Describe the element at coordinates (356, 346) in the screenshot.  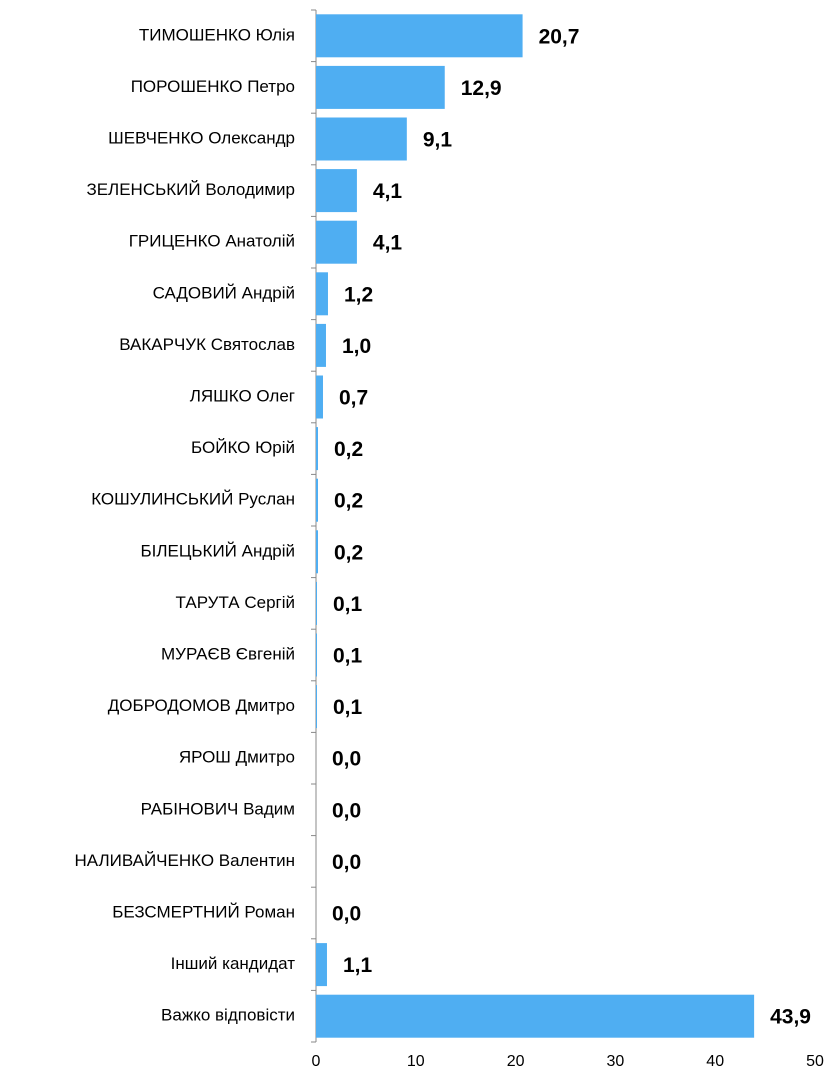
I see `value-label: 1,0` at that location.